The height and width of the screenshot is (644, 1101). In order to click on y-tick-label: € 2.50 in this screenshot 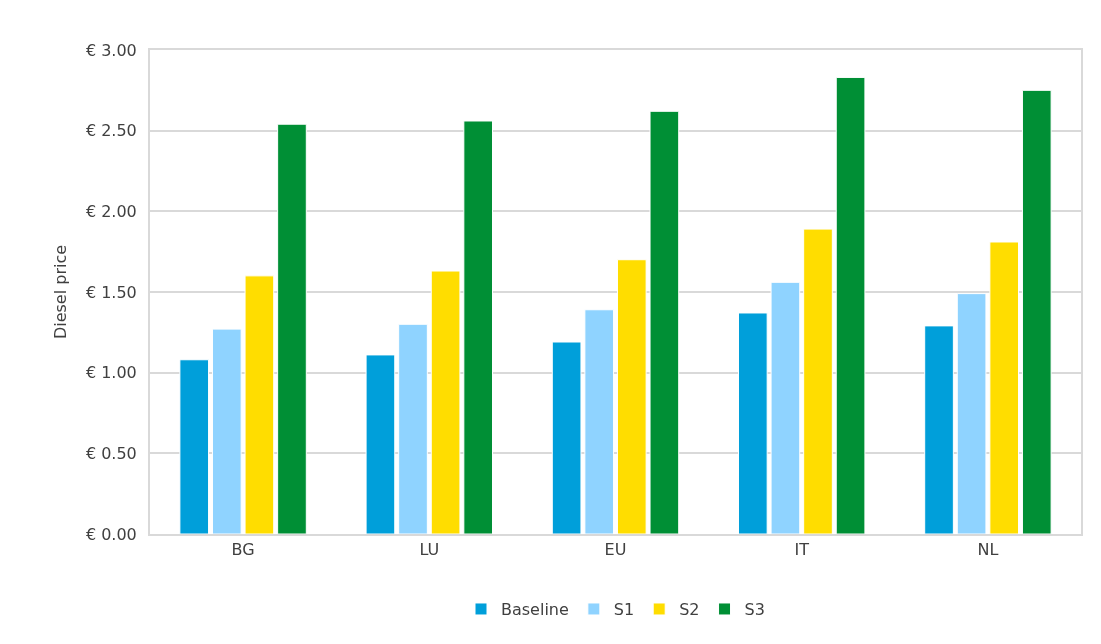, I will do `click(111, 131)`.